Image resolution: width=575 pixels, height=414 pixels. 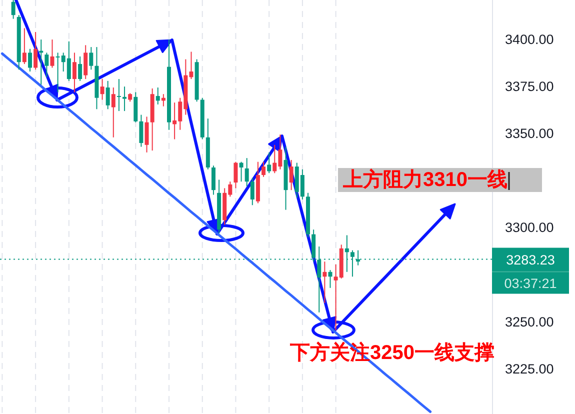 I want to click on y-tick-label: 3350.00, so click(x=529, y=134).